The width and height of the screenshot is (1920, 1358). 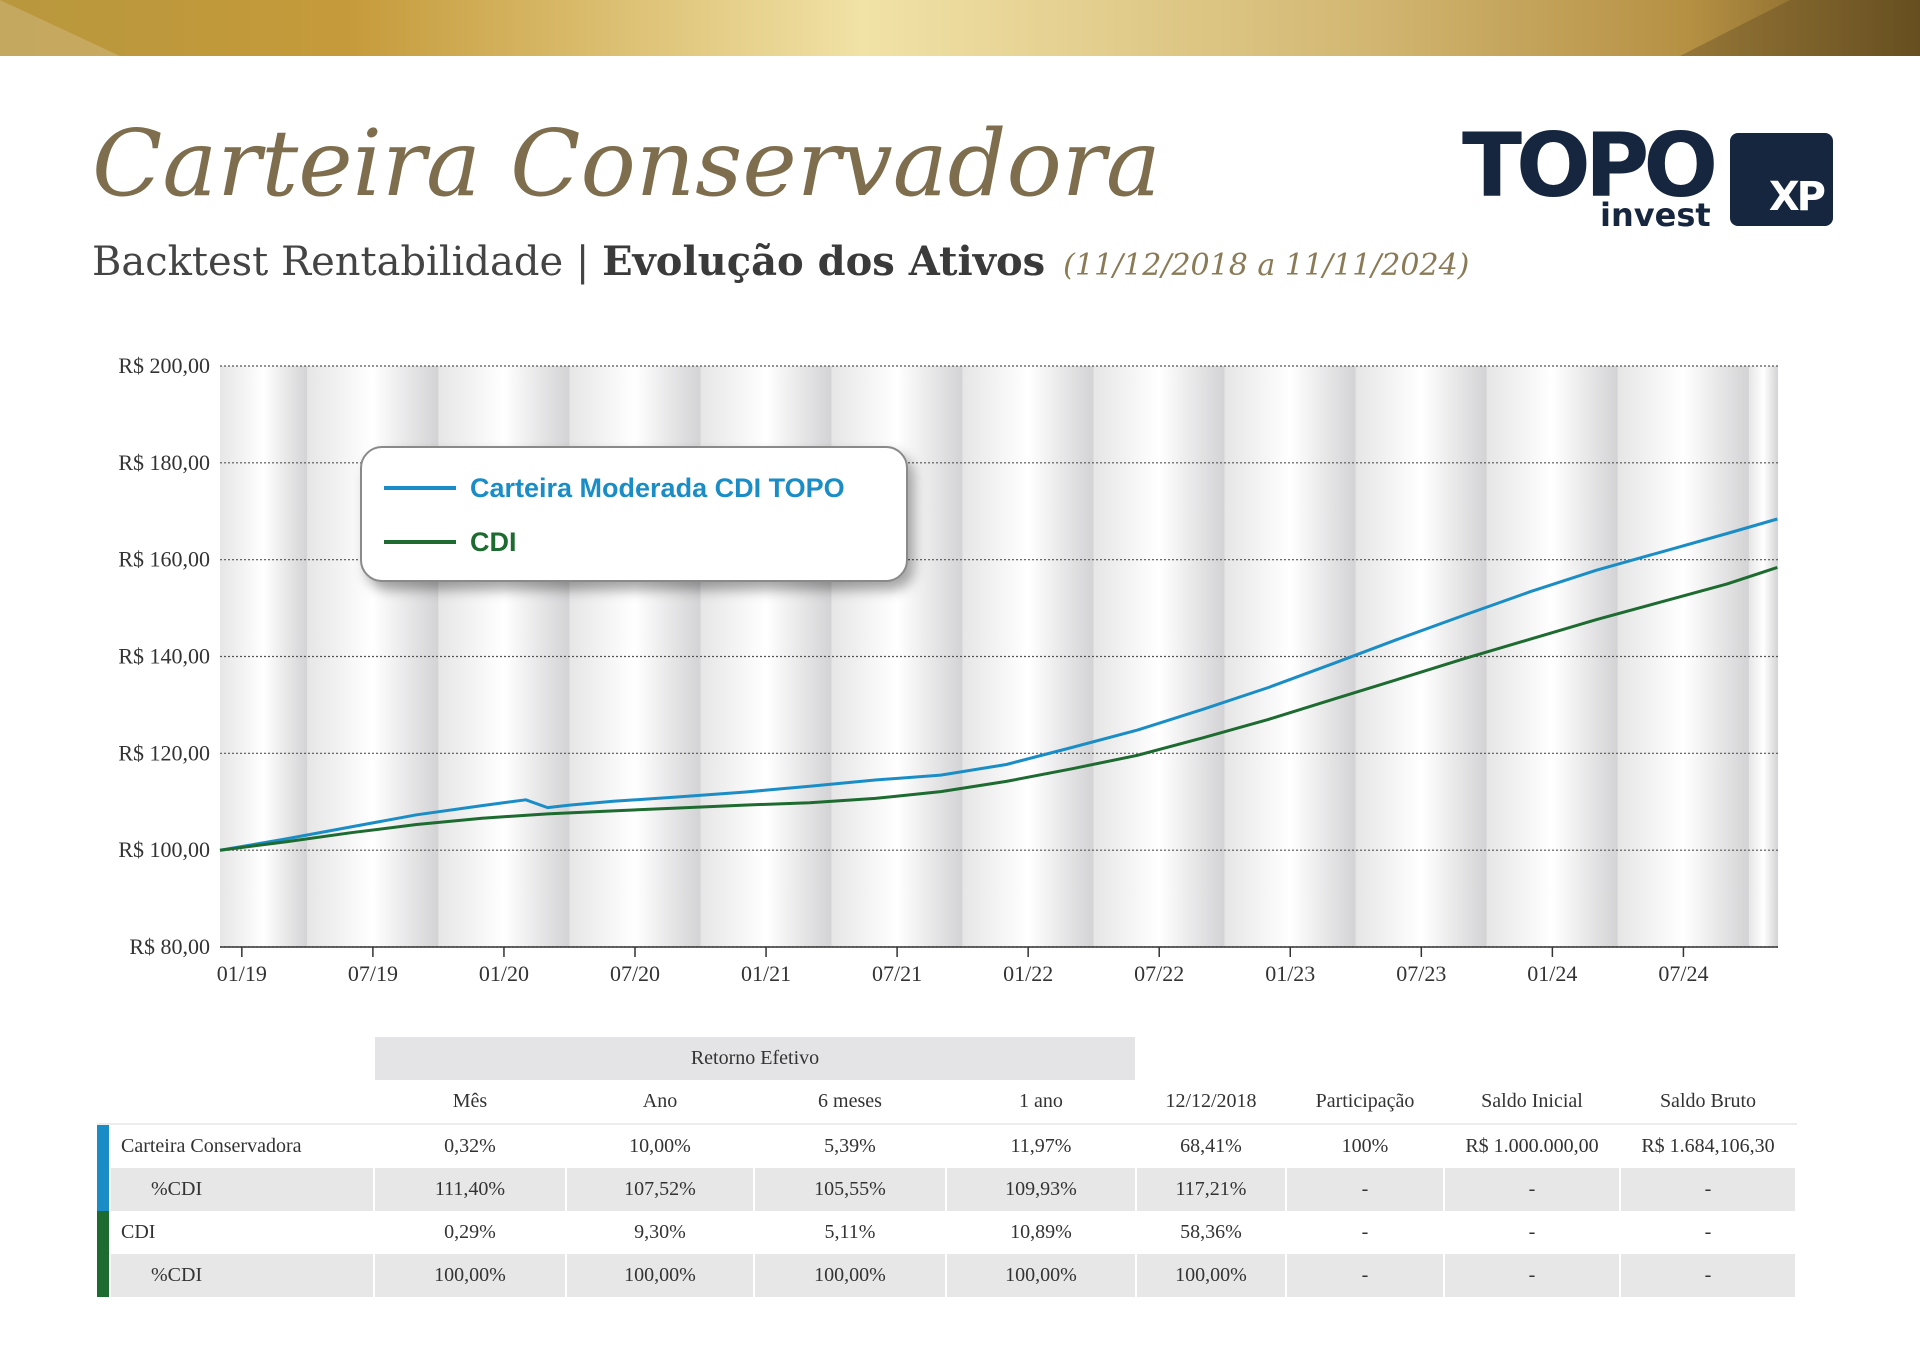 I want to click on x-tick-label: 07/21, so click(x=897, y=973).